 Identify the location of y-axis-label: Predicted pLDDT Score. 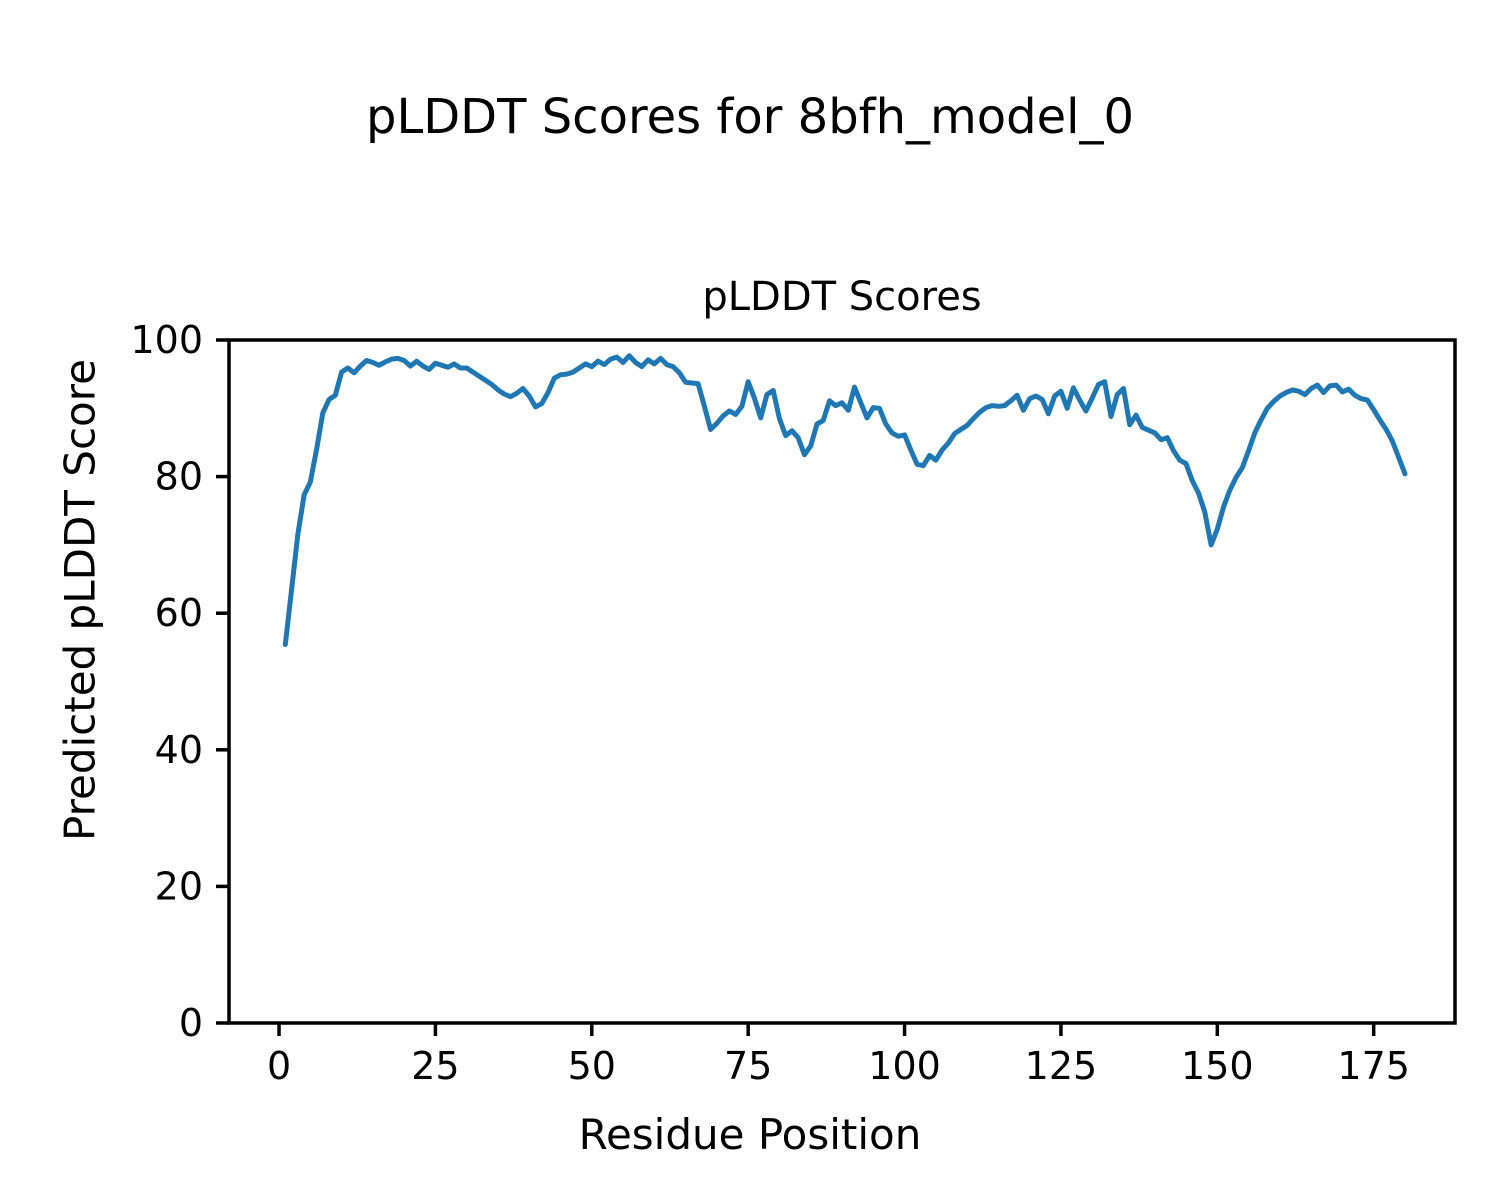
(80, 600).